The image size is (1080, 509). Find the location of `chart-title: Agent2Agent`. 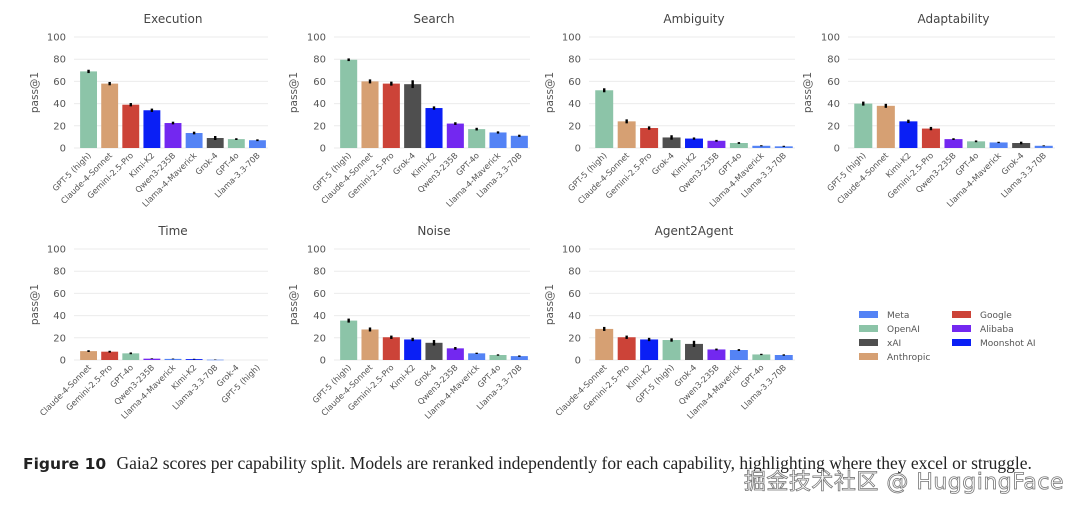

chart-title: Agent2Agent is located at coordinates (694, 231).